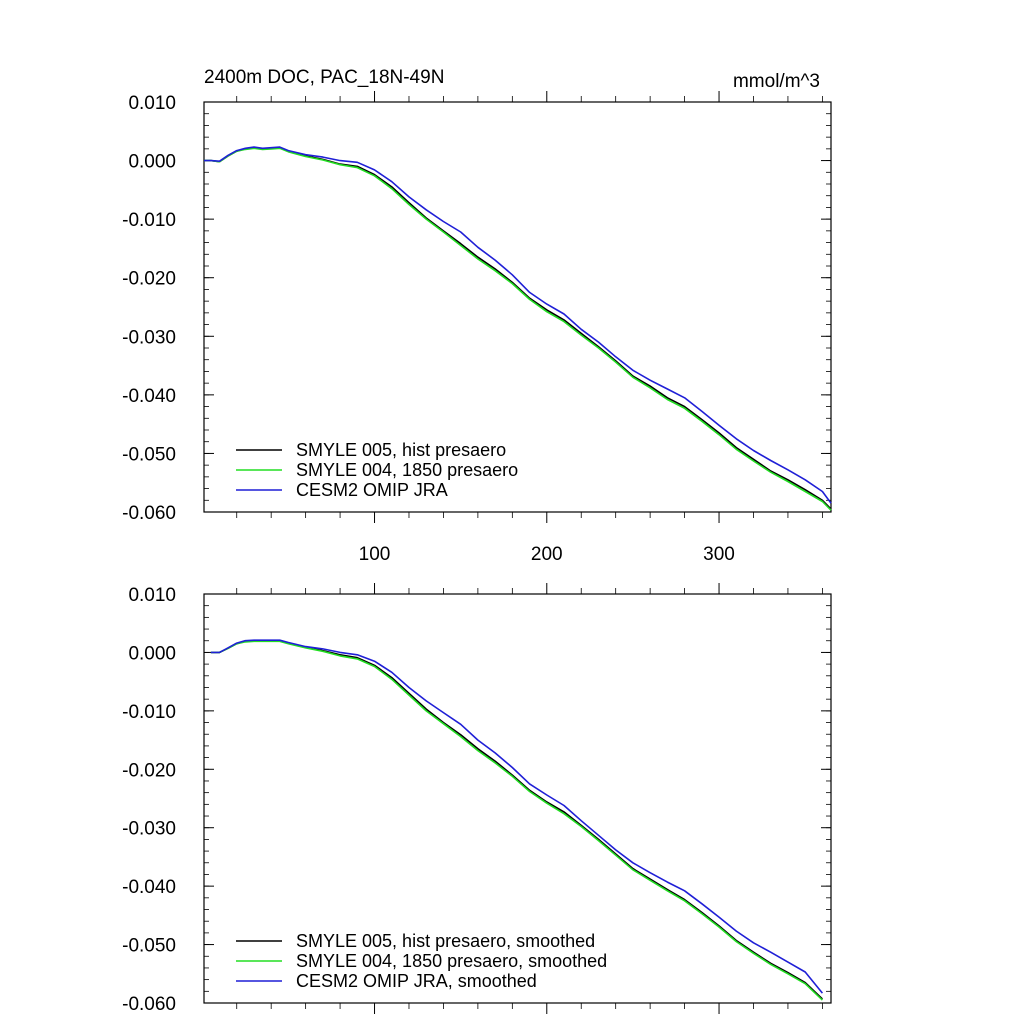  What do you see at coordinates (547, 554) in the screenshot?
I see `x-tick-label: 200` at bounding box center [547, 554].